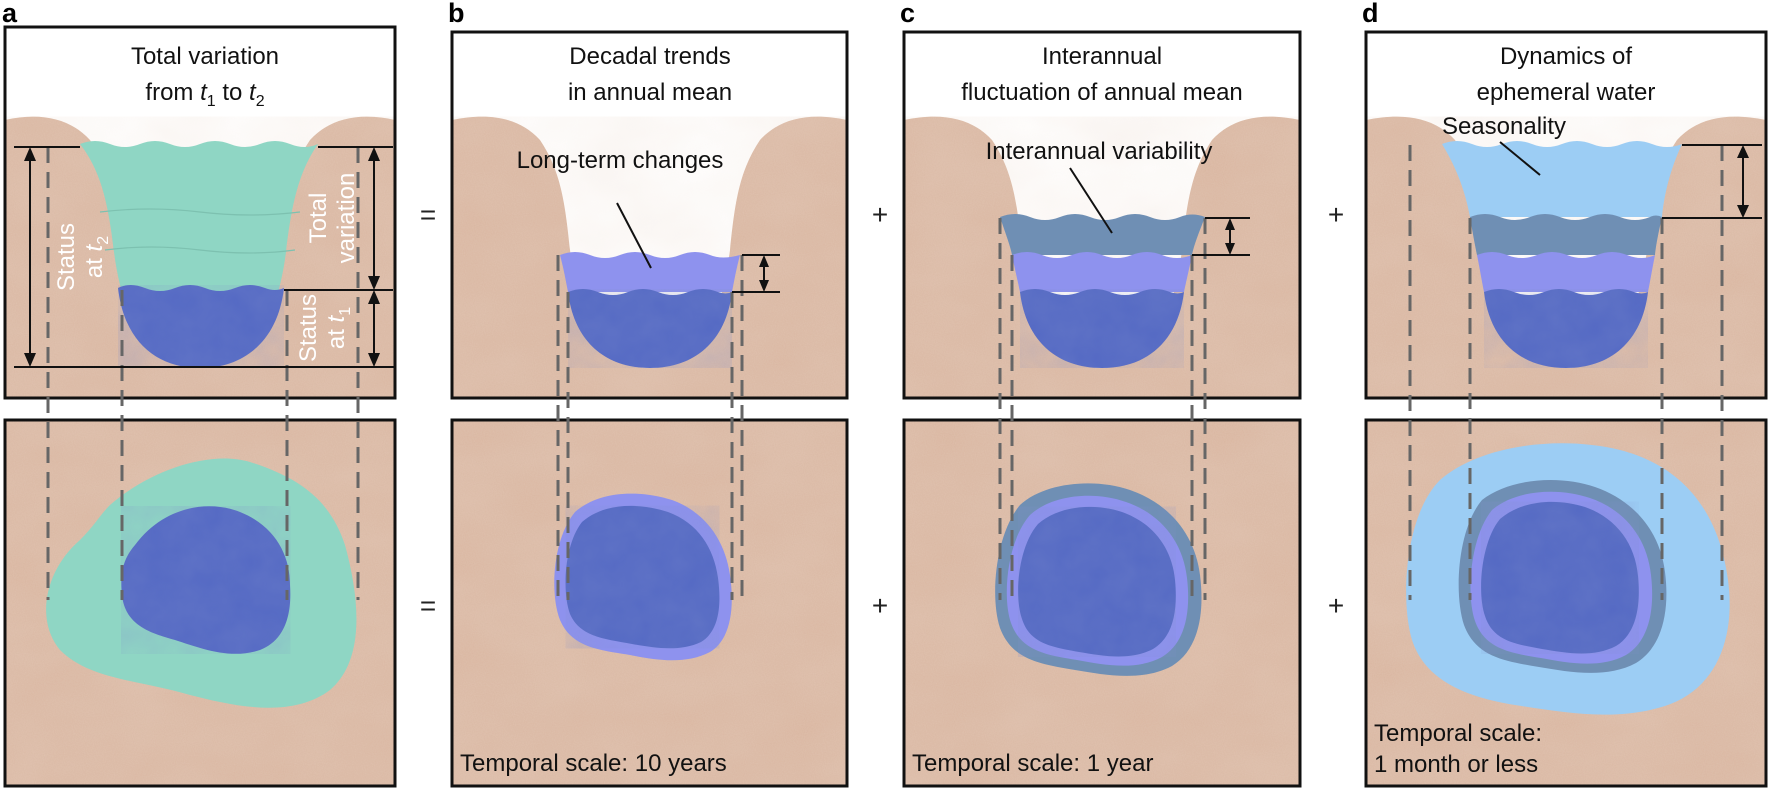 This screenshot has height=791, width=1769. What do you see at coordinates (1230, 236) in the screenshot?
I see `arrowheads-c` at bounding box center [1230, 236].